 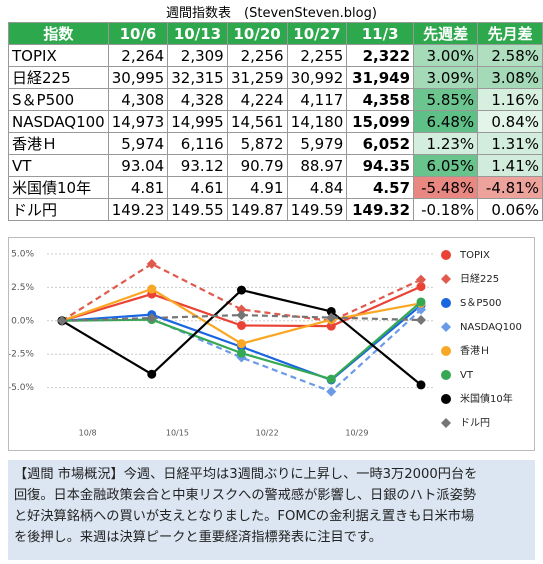 What do you see at coordinates (446, 99) in the screenshot?
I see `table-cell: 5.85%` at bounding box center [446, 99].